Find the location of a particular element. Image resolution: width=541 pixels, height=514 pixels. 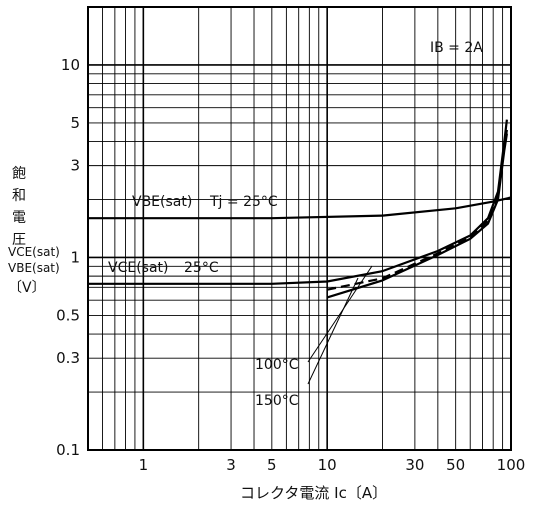

x-tick-label: 100 is located at coordinates (511, 465).